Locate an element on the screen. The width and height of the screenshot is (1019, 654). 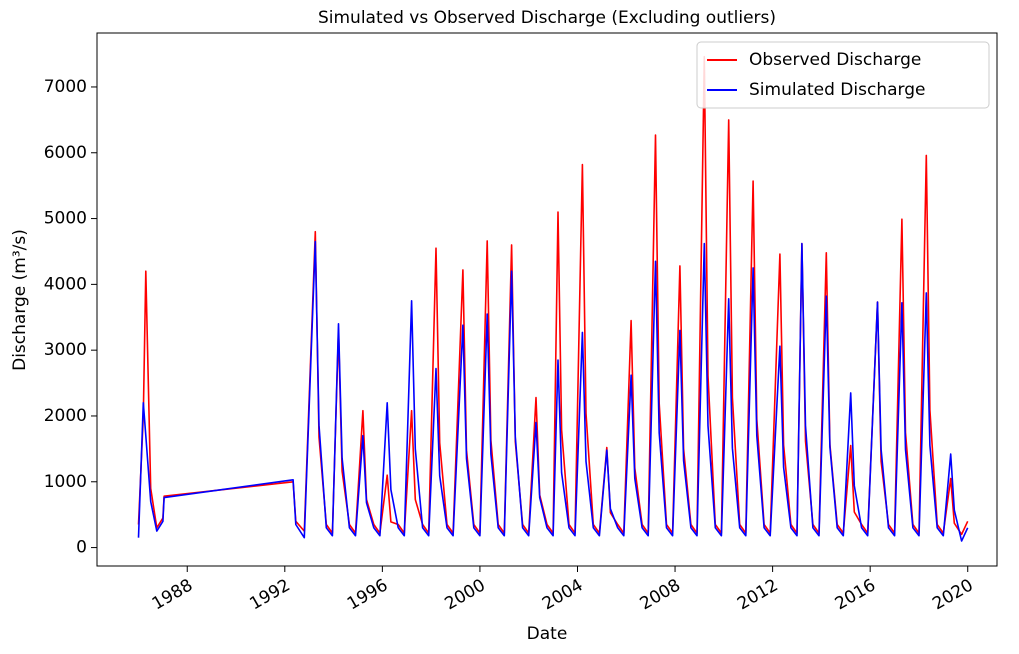
y-tick-label: 3000 is located at coordinates (65, 350).